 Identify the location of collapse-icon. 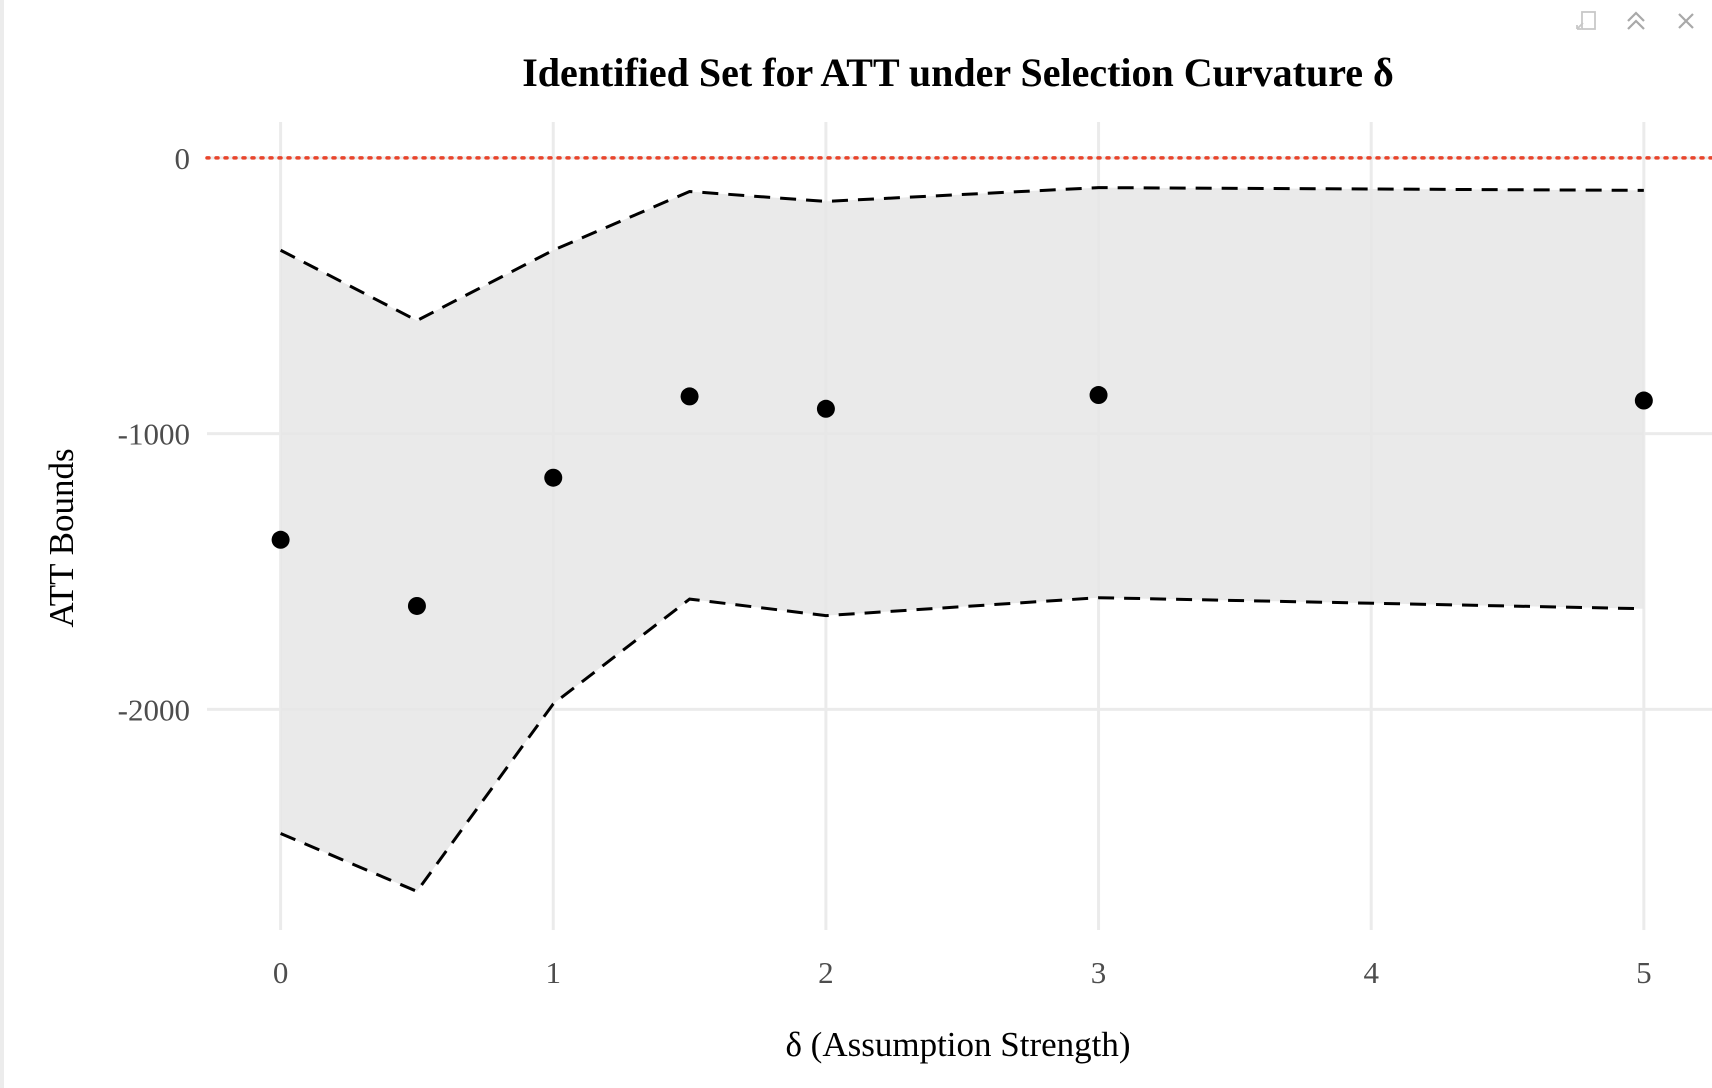
(1636, 20).